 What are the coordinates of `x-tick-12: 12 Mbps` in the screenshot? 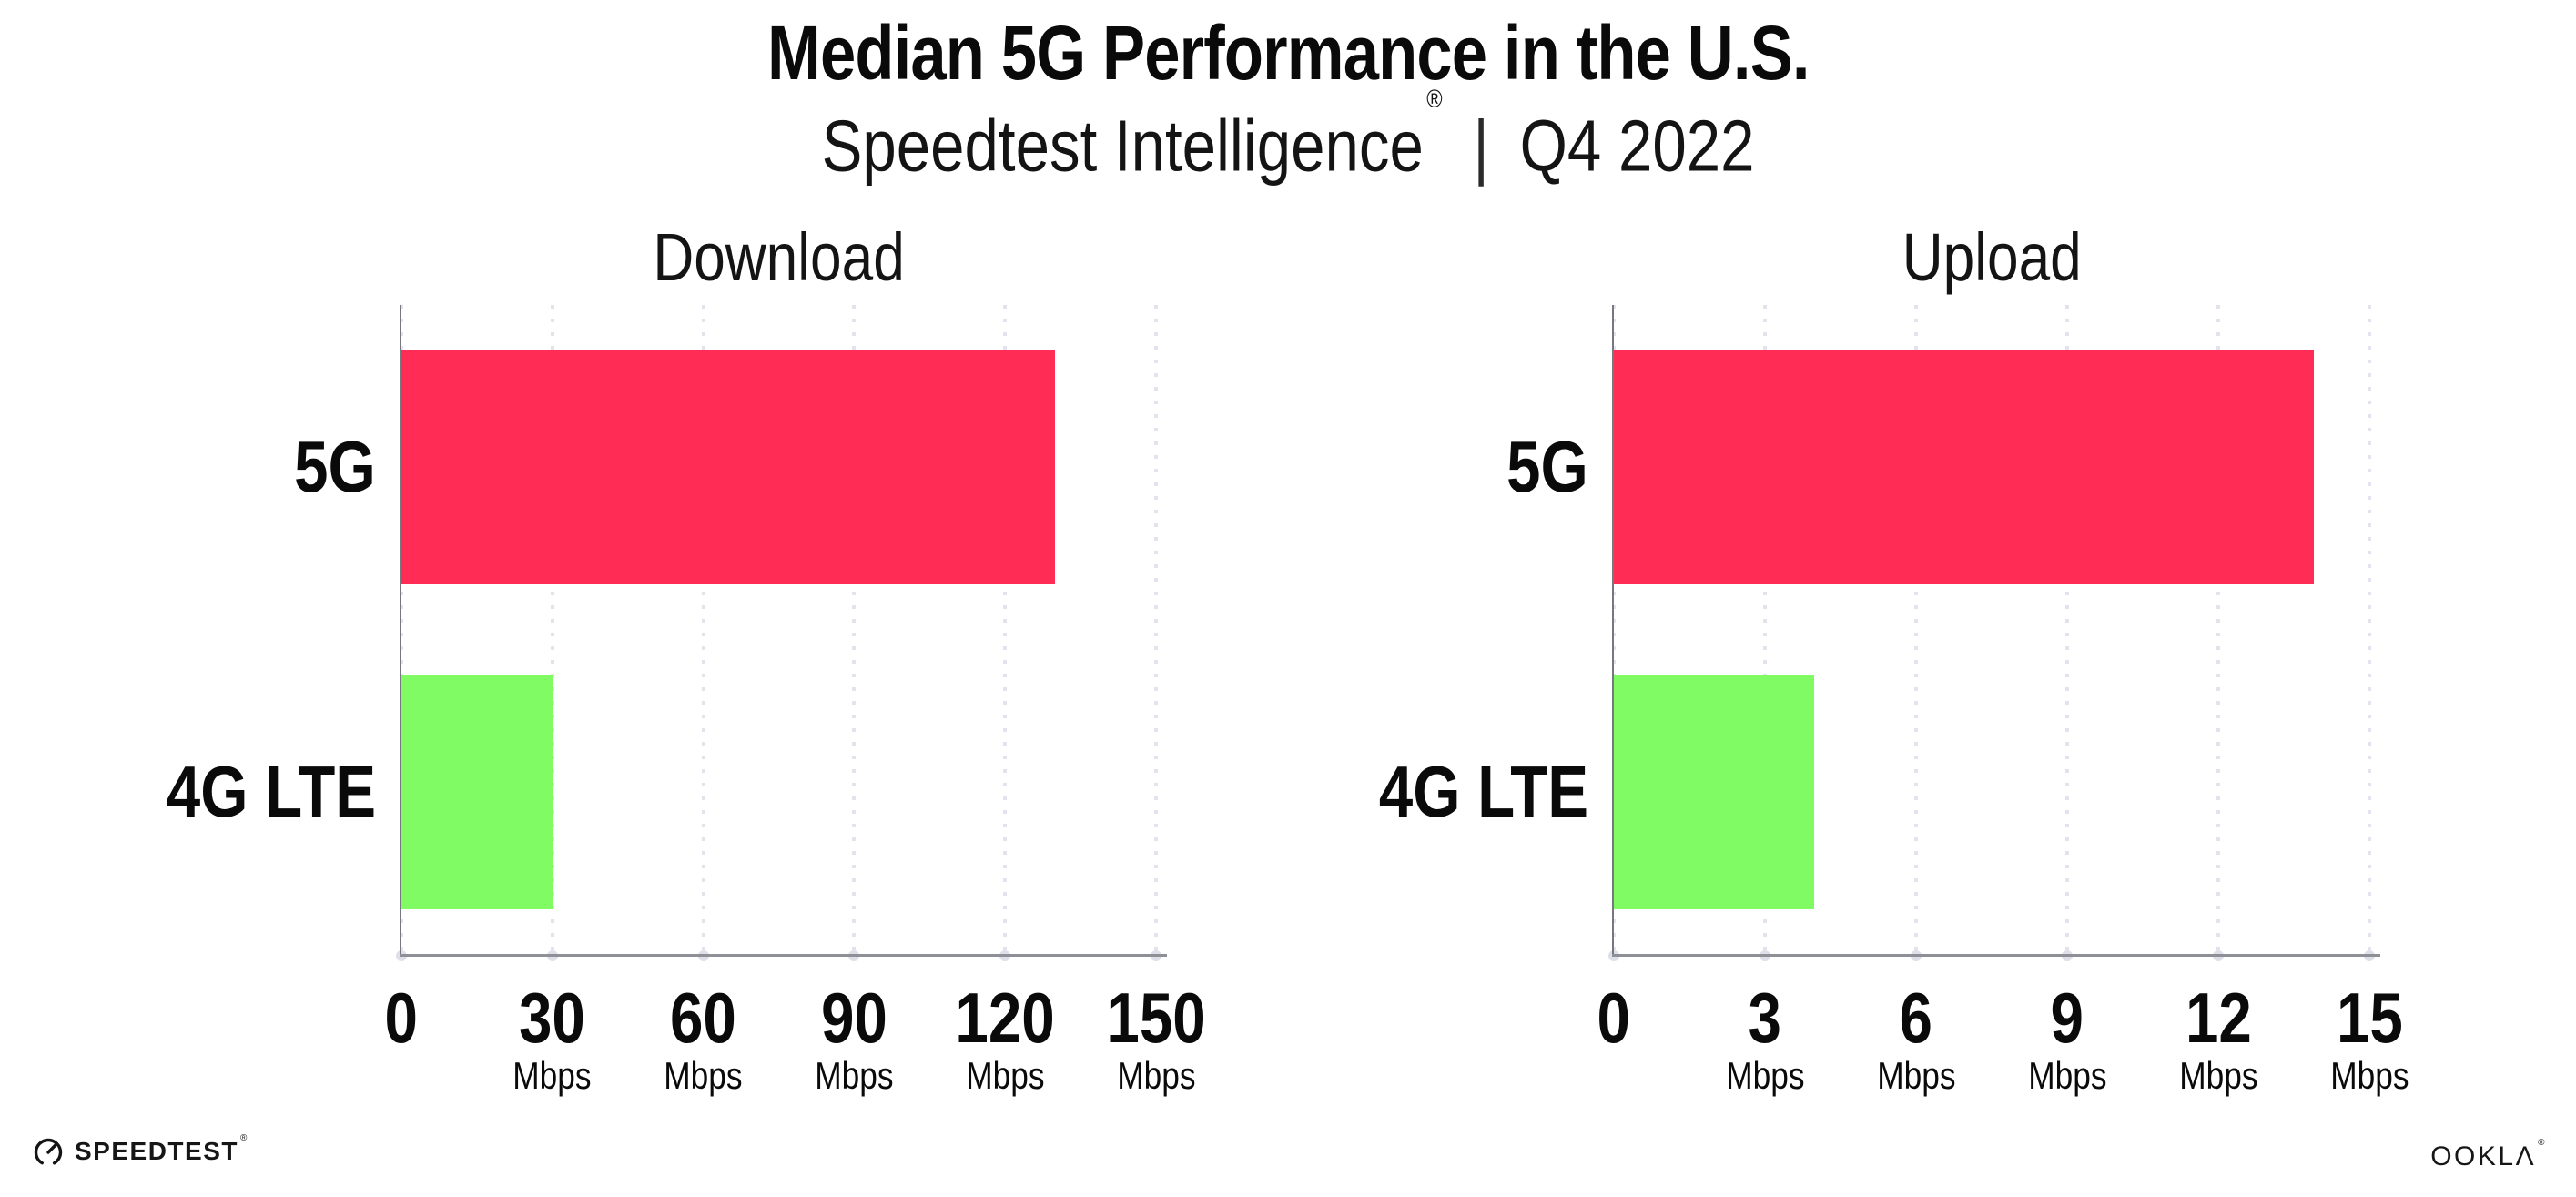 It's located at (2218, 1038).